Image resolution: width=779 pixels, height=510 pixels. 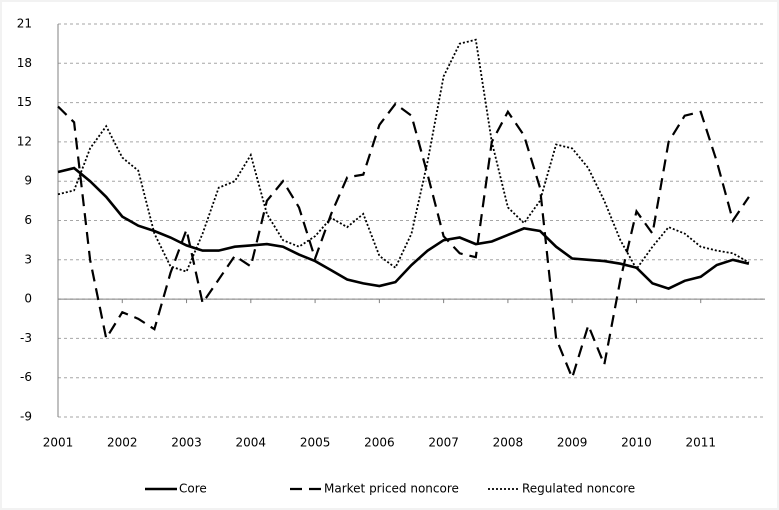 What do you see at coordinates (26, 417) in the screenshot?
I see `y-tick-label: -9` at bounding box center [26, 417].